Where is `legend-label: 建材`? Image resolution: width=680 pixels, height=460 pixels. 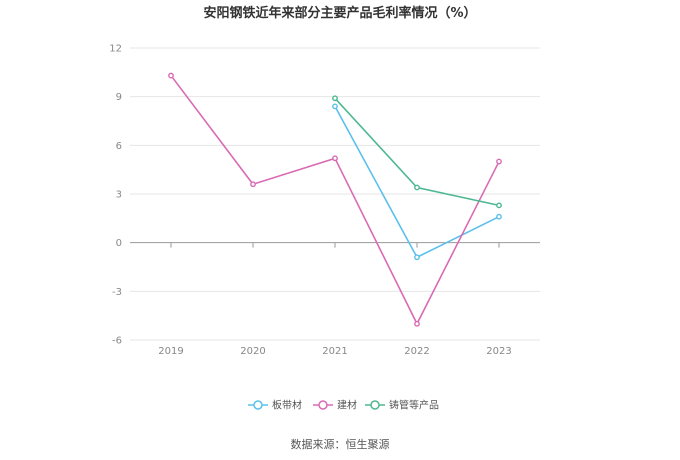
legend-label: 建材 is located at coordinates (347, 405).